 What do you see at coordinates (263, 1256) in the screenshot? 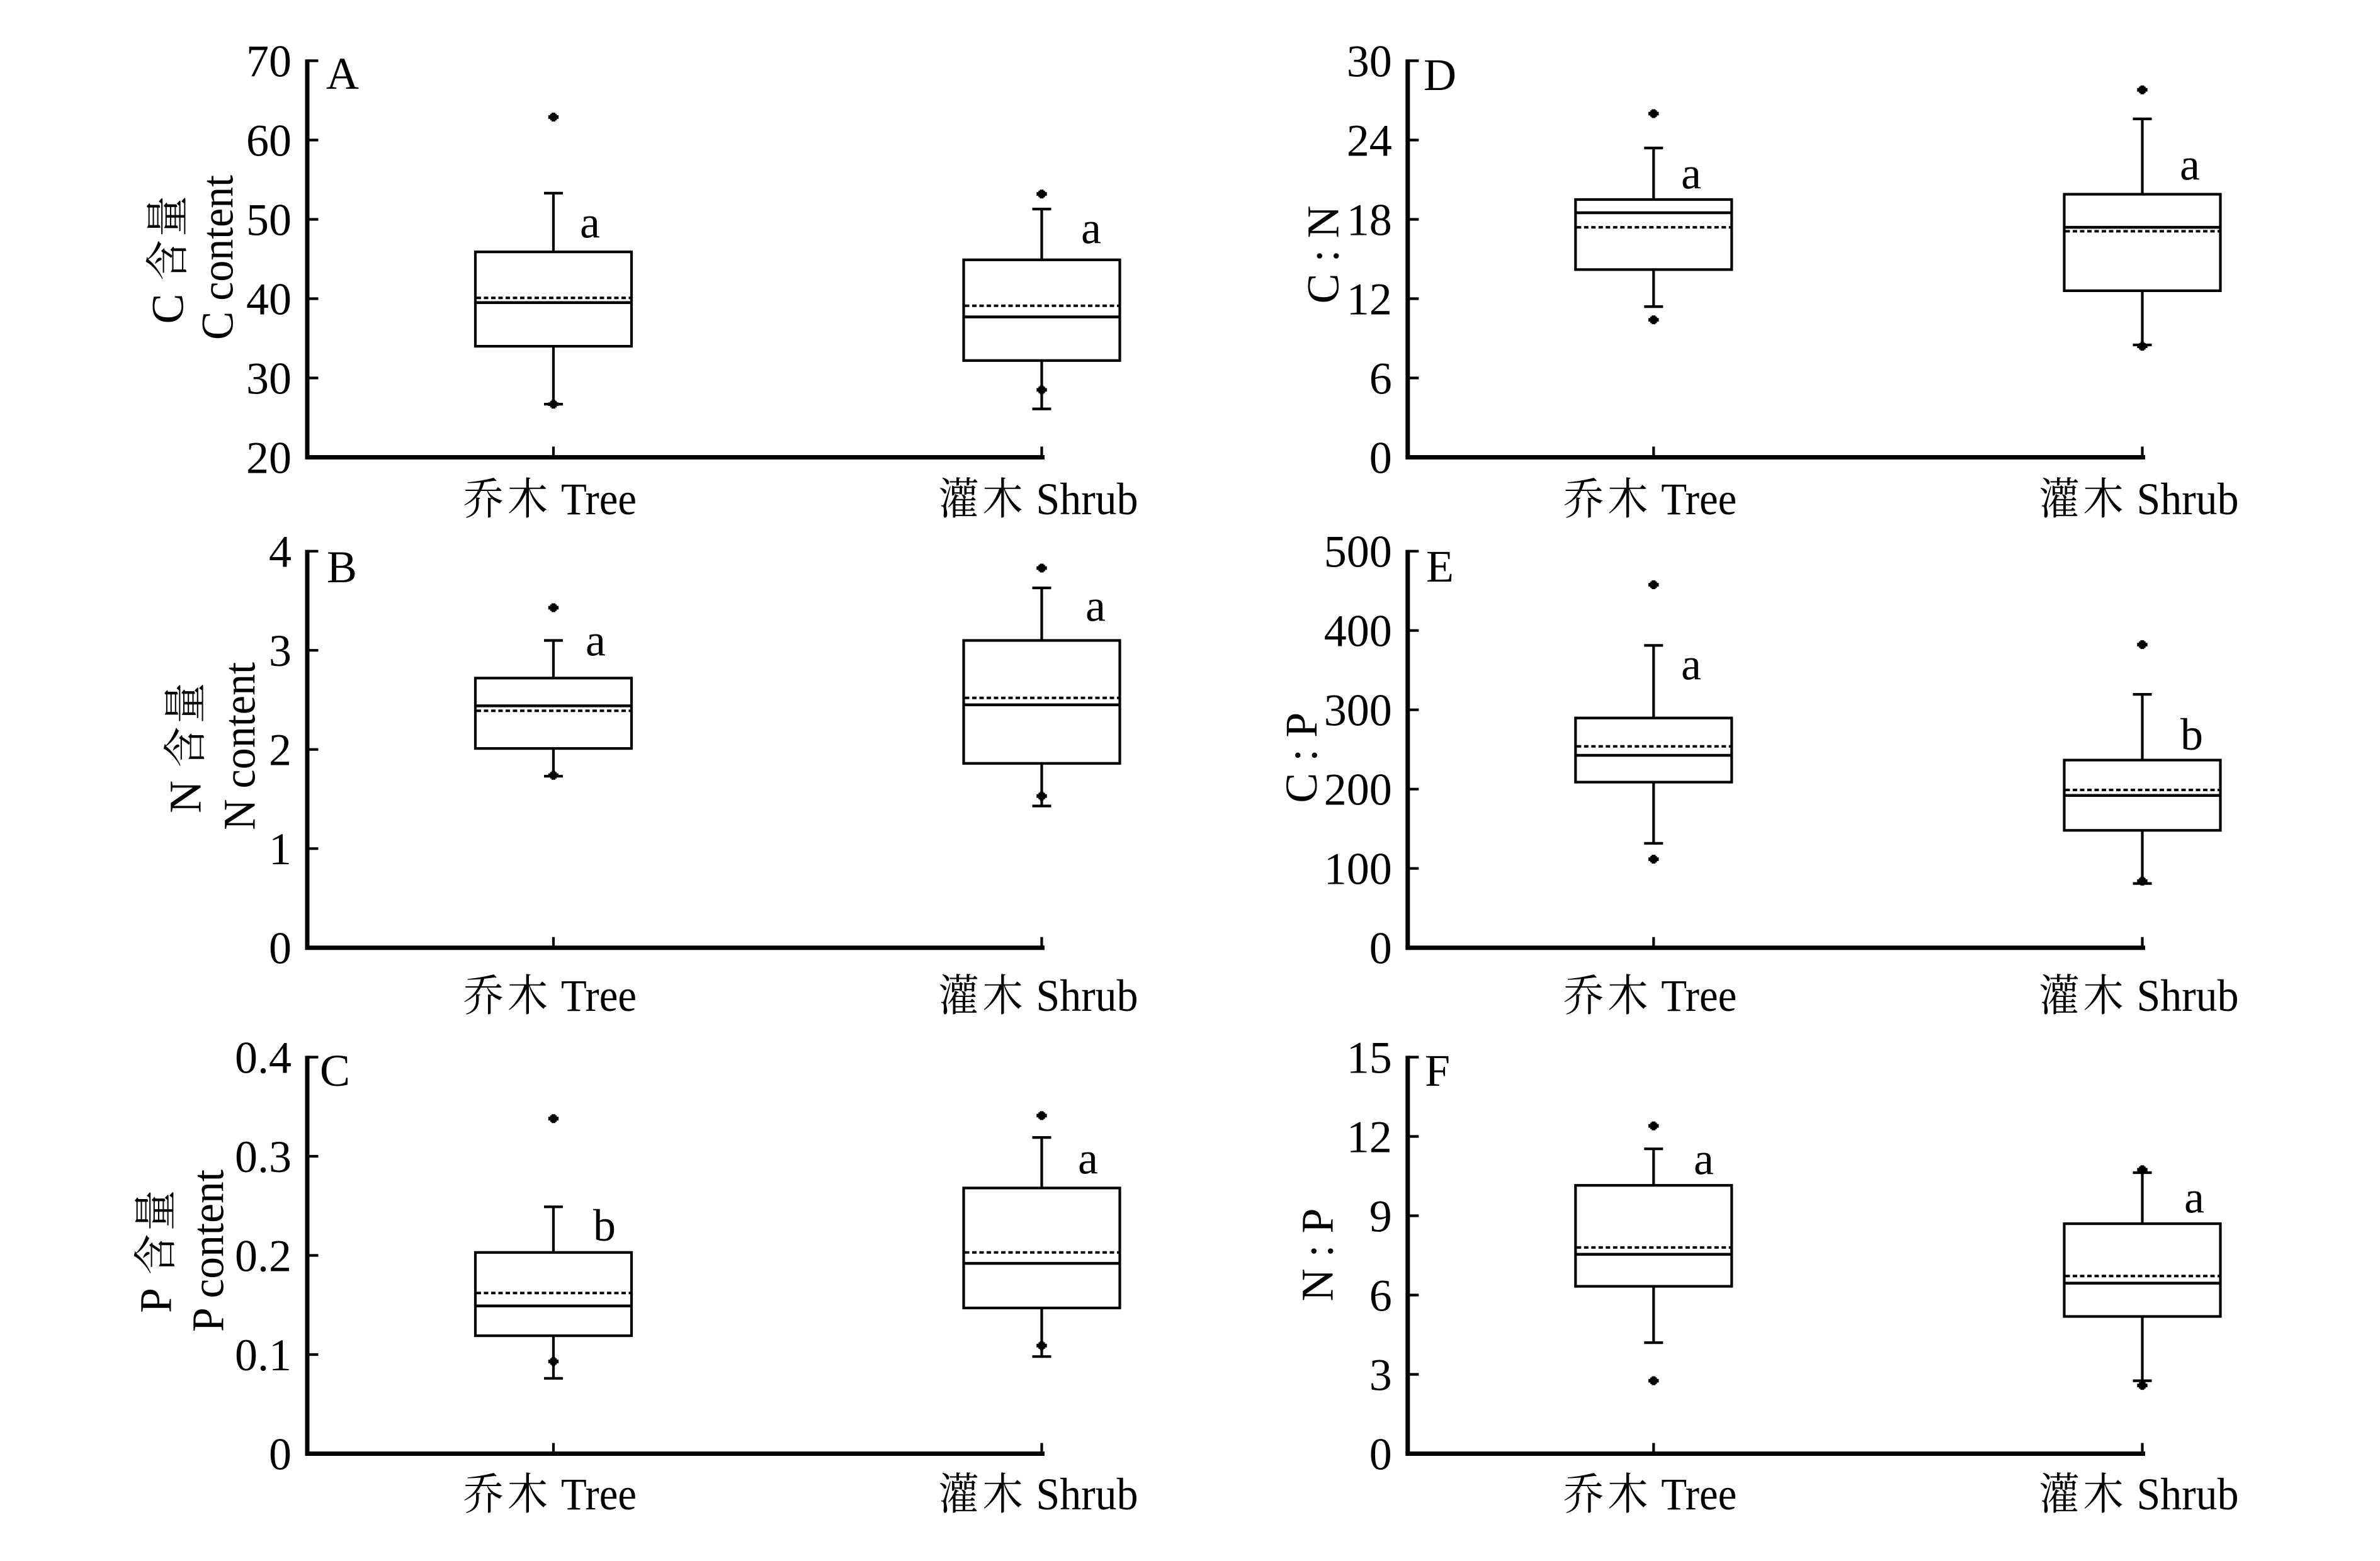
I see `svg-text: 0.2` at bounding box center [263, 1256].